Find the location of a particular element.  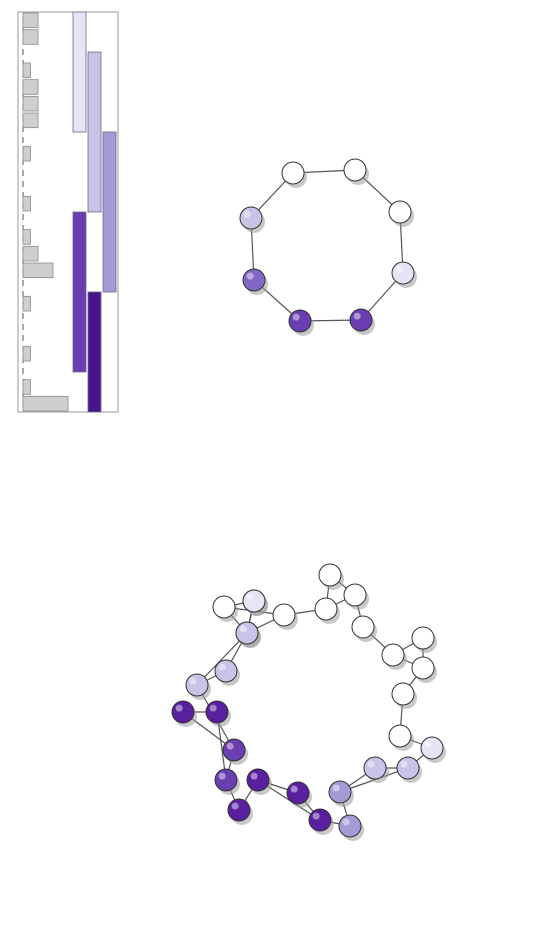

mapper-graph-large is located at coordinates (308, 702).